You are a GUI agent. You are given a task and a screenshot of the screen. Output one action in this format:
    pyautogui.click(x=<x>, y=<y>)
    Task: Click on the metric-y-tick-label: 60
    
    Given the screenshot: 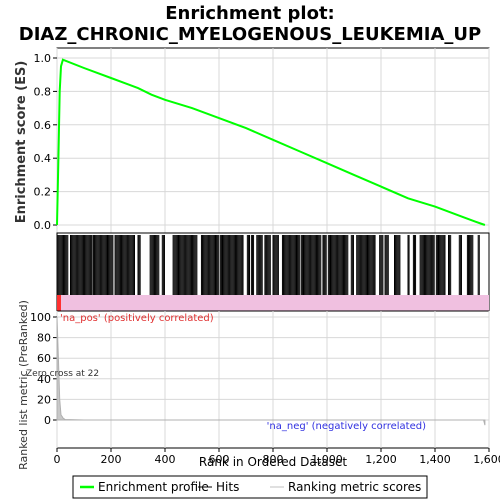 What is the action you would take?
    pyautogui.click(x=44, y=358)
    